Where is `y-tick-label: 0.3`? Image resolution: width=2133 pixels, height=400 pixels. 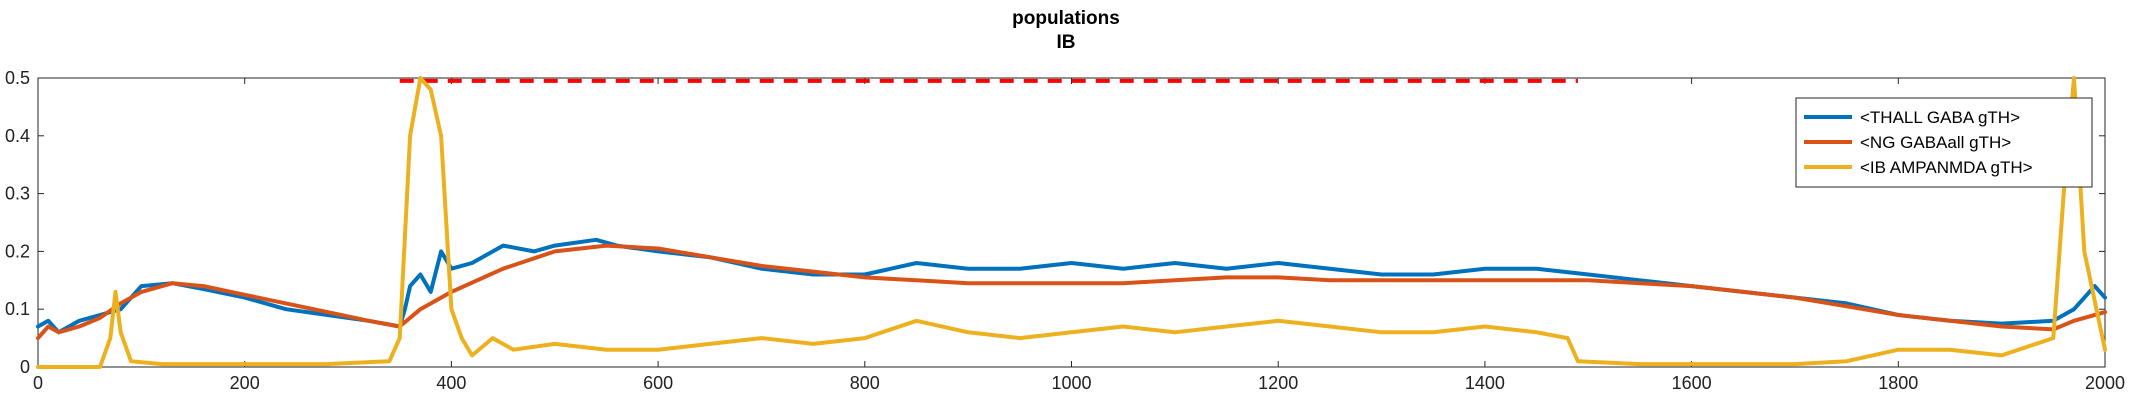
y-tick-label: 0.3 is located at coordinates (17, 194).